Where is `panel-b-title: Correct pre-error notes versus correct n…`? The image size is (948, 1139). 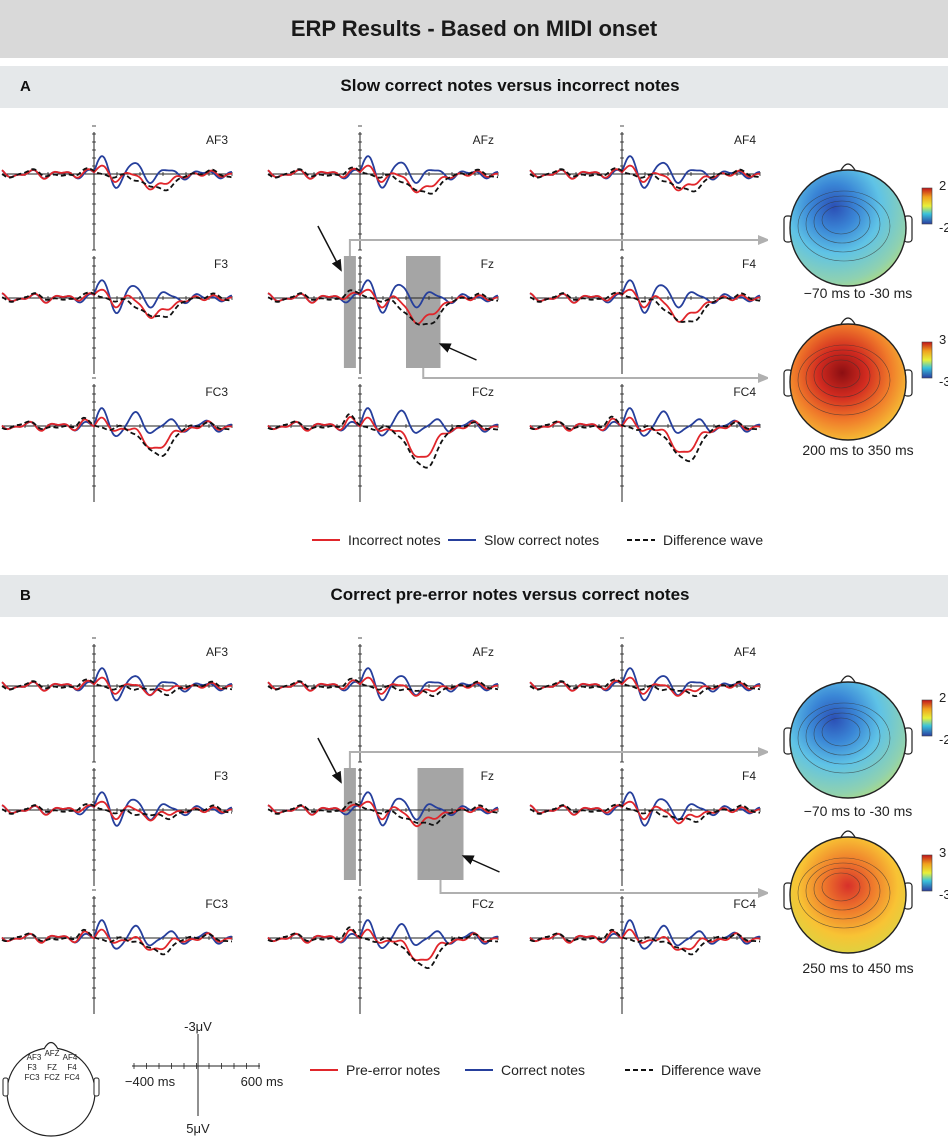 panel-b-title: Correct pre-error notes versus correct n… is located at coordinates (510, 594).